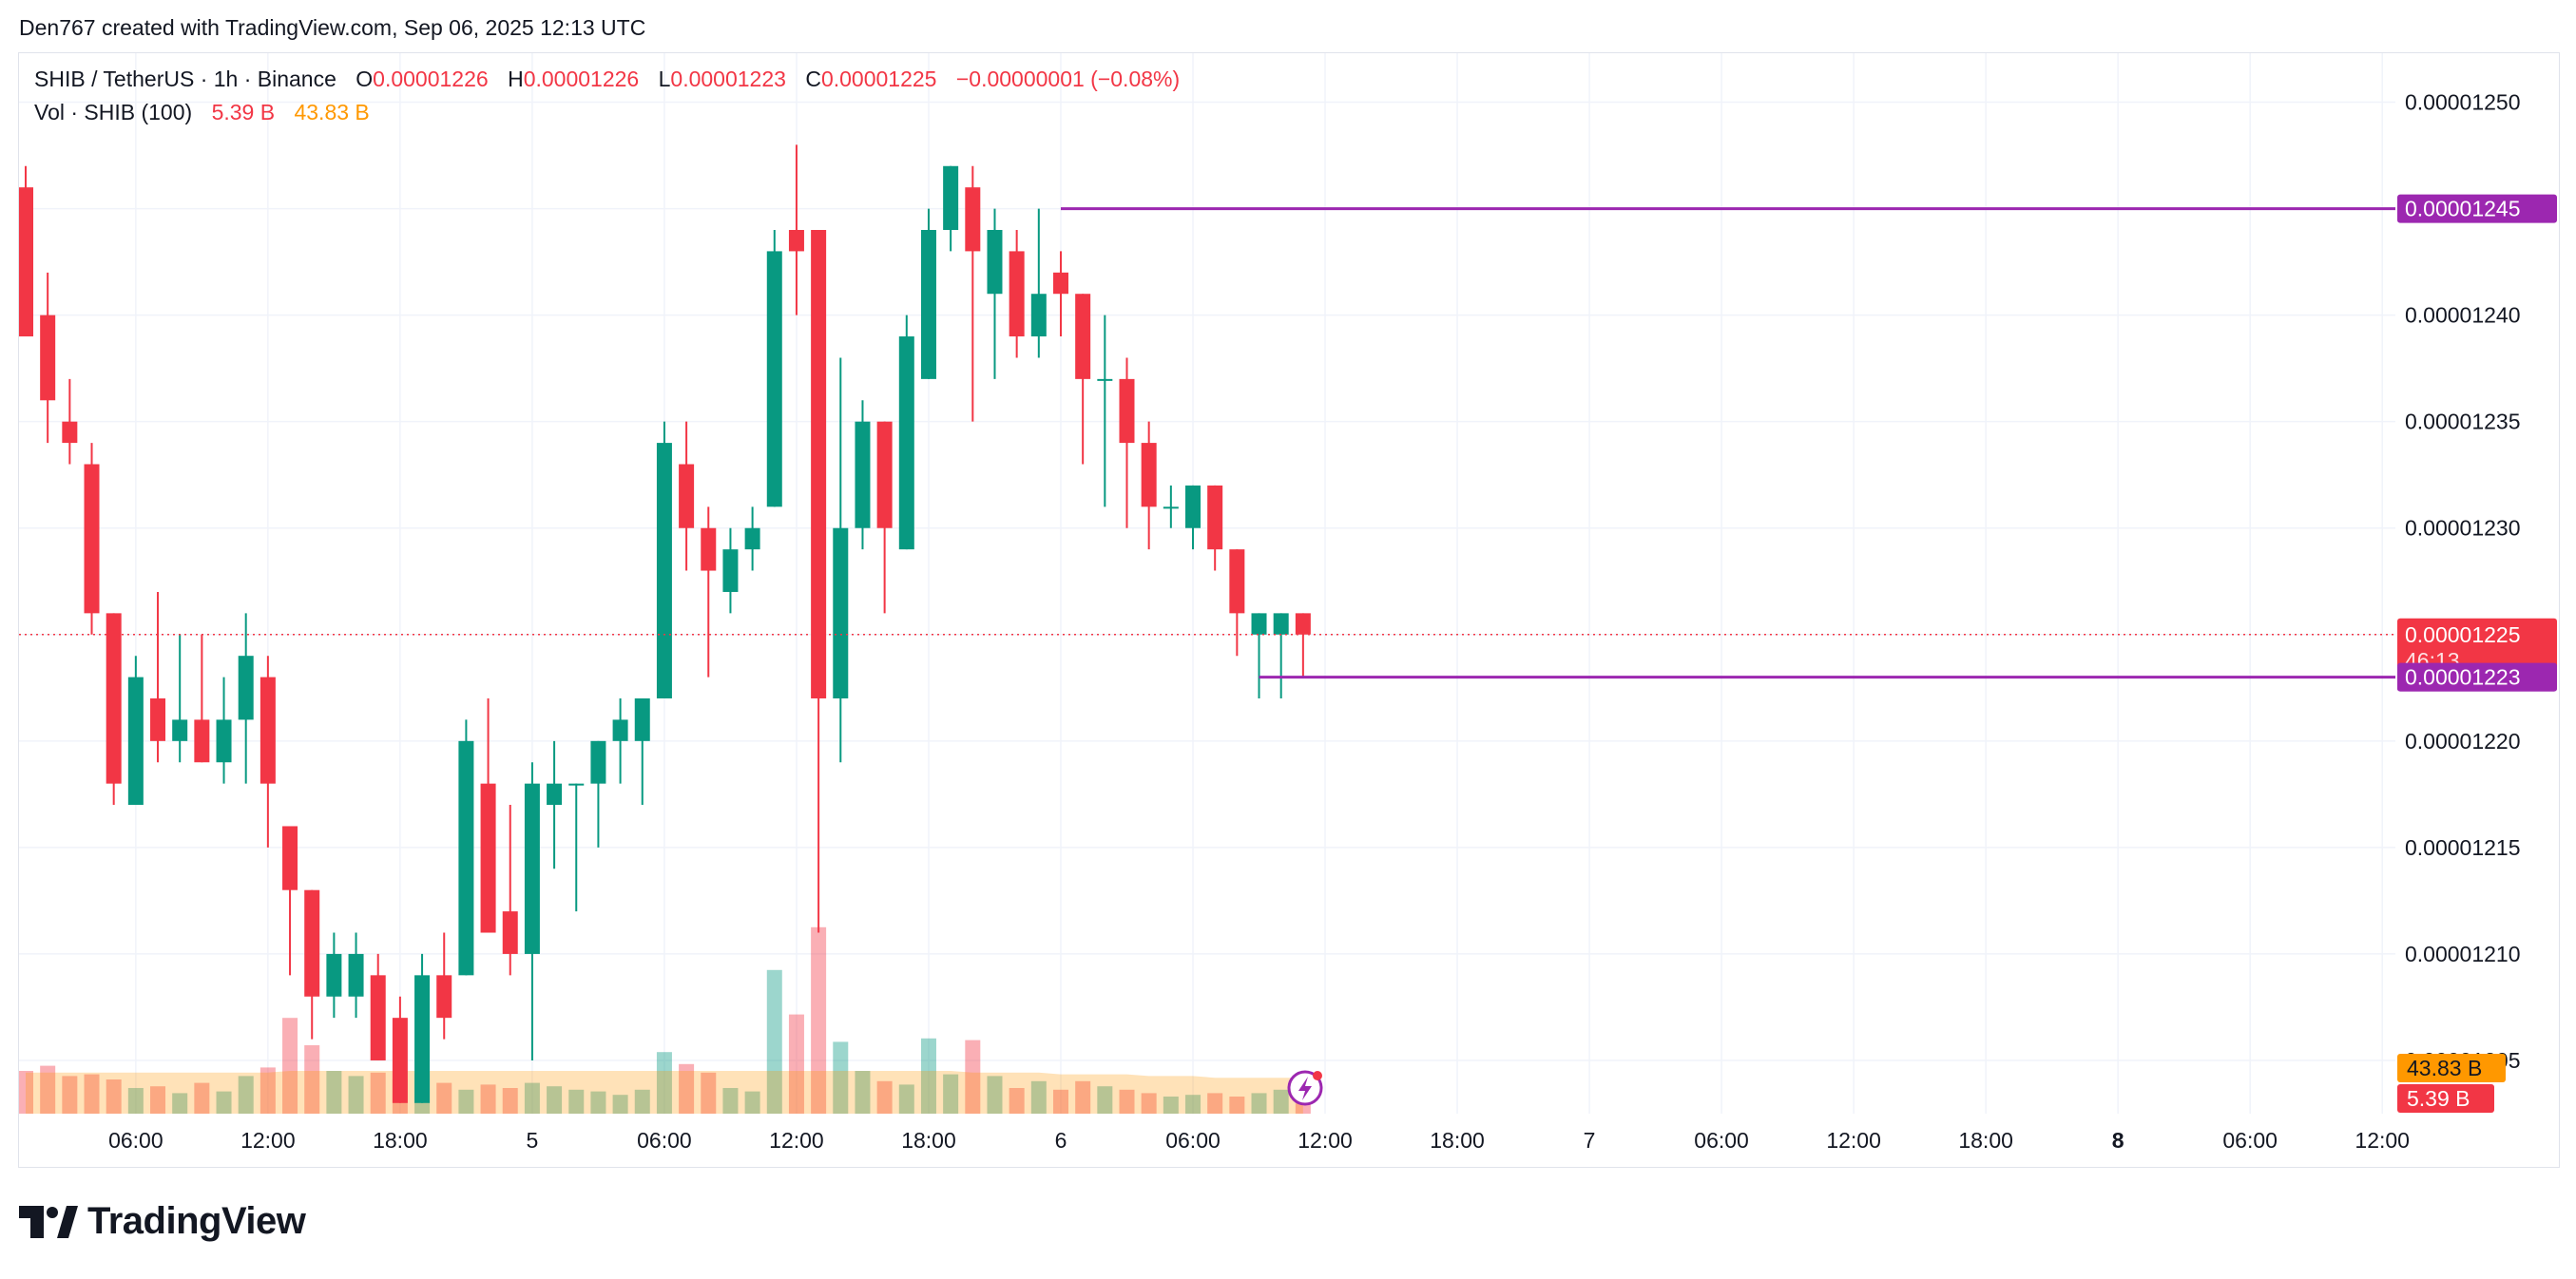 Image resolution: width=2576 pixels, height=1279 pixels. What do you see at coordinates (1305, 1088) in the screenshot?
I see `lightning-icon` at bounding box center [1305, 1088].